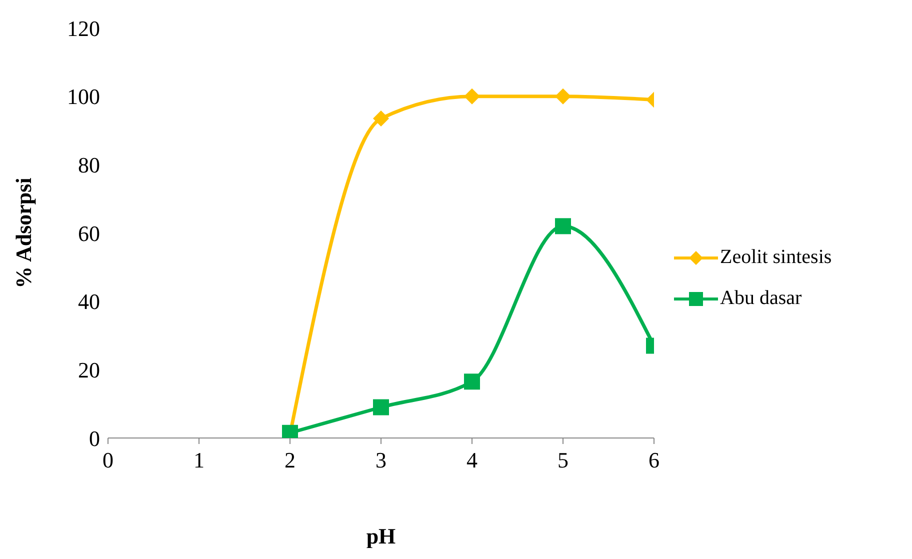 The width and height of the screenshot is (912, 559). I want to click on y-tick-label: 20, so click(89, 369).